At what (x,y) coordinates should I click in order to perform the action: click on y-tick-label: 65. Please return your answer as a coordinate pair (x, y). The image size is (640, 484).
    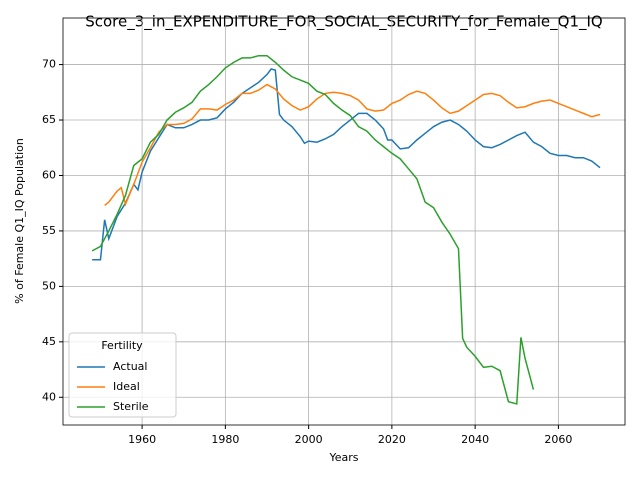
    Looking at the image, I should click on (49, 119).